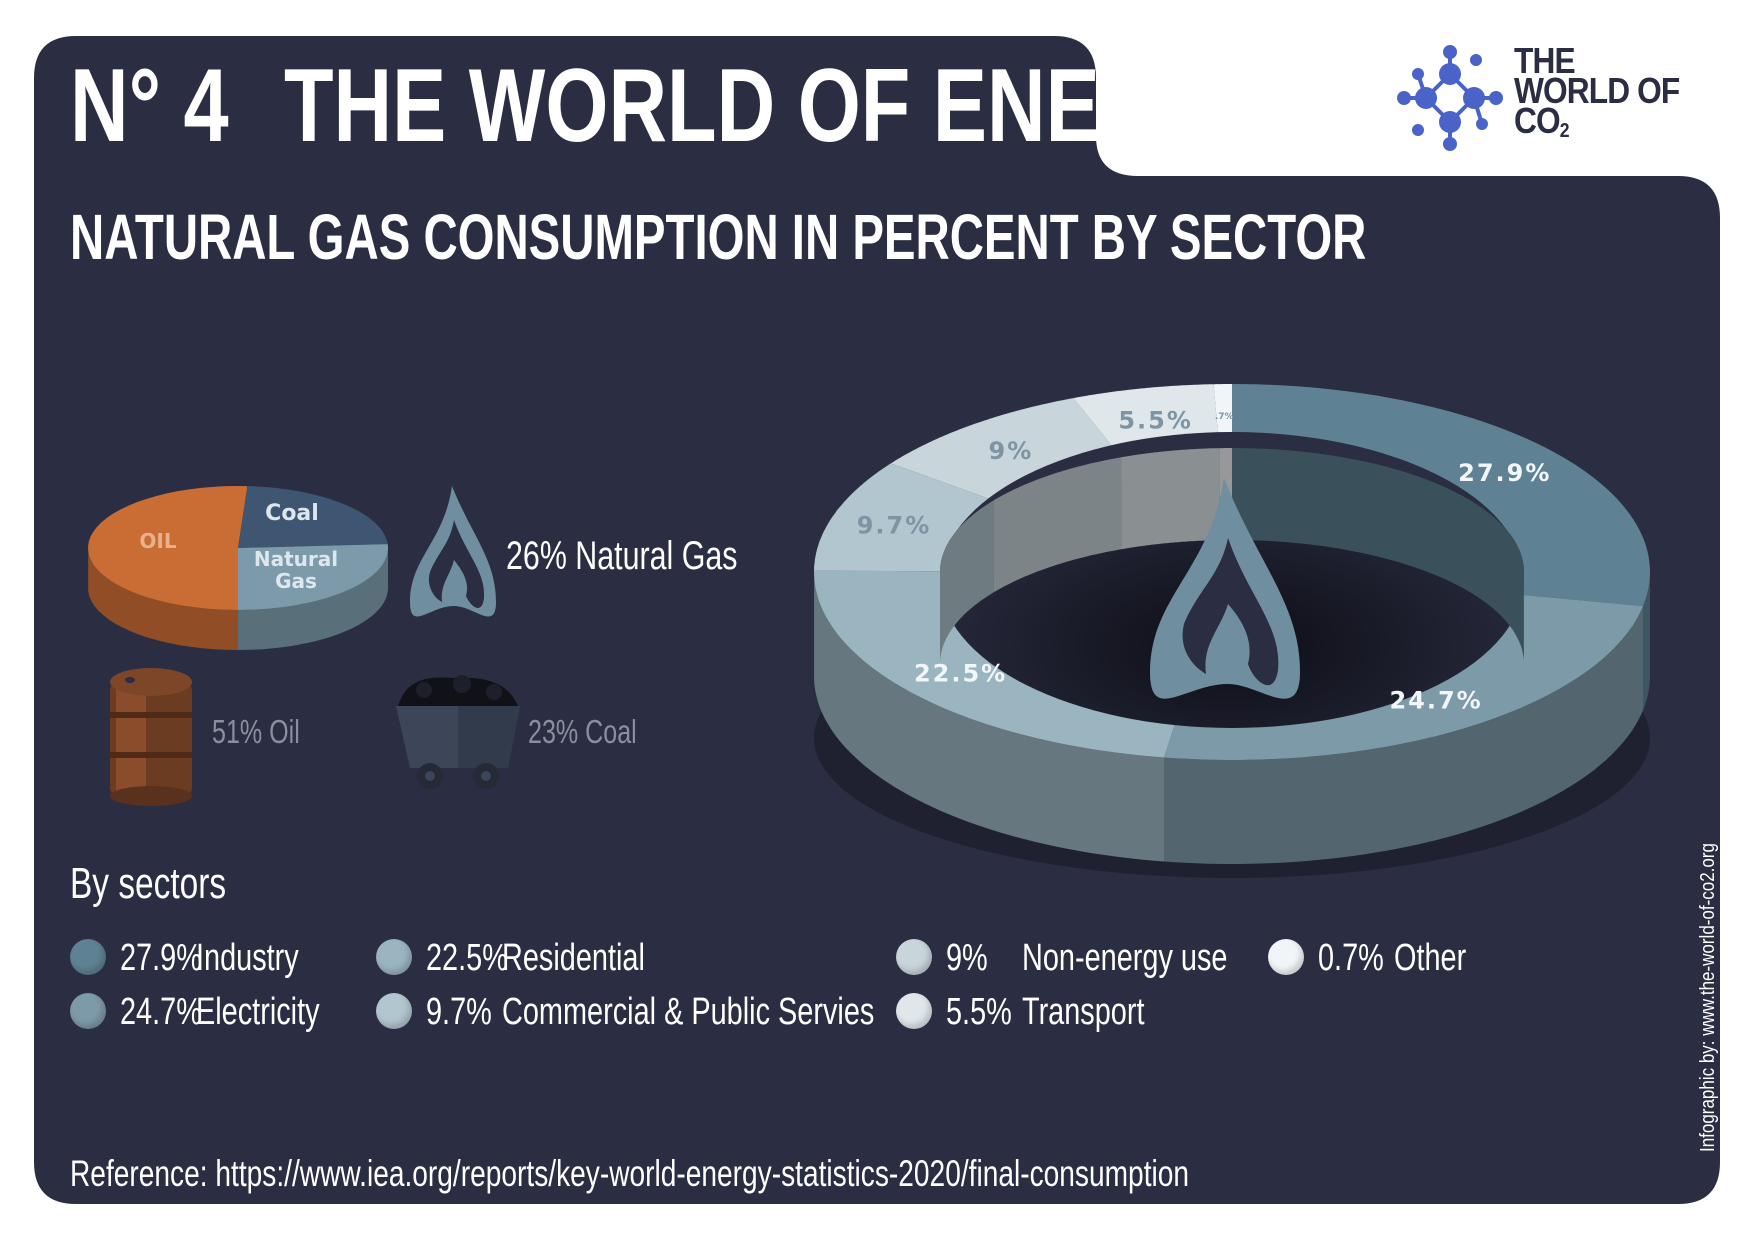 The height and width of the screenshot is (1240, 1754). What do you see at coordinates (1351, 958) in the screenshot?
I see `legend-value: 0.7%` at bounding box center [1351, 958].